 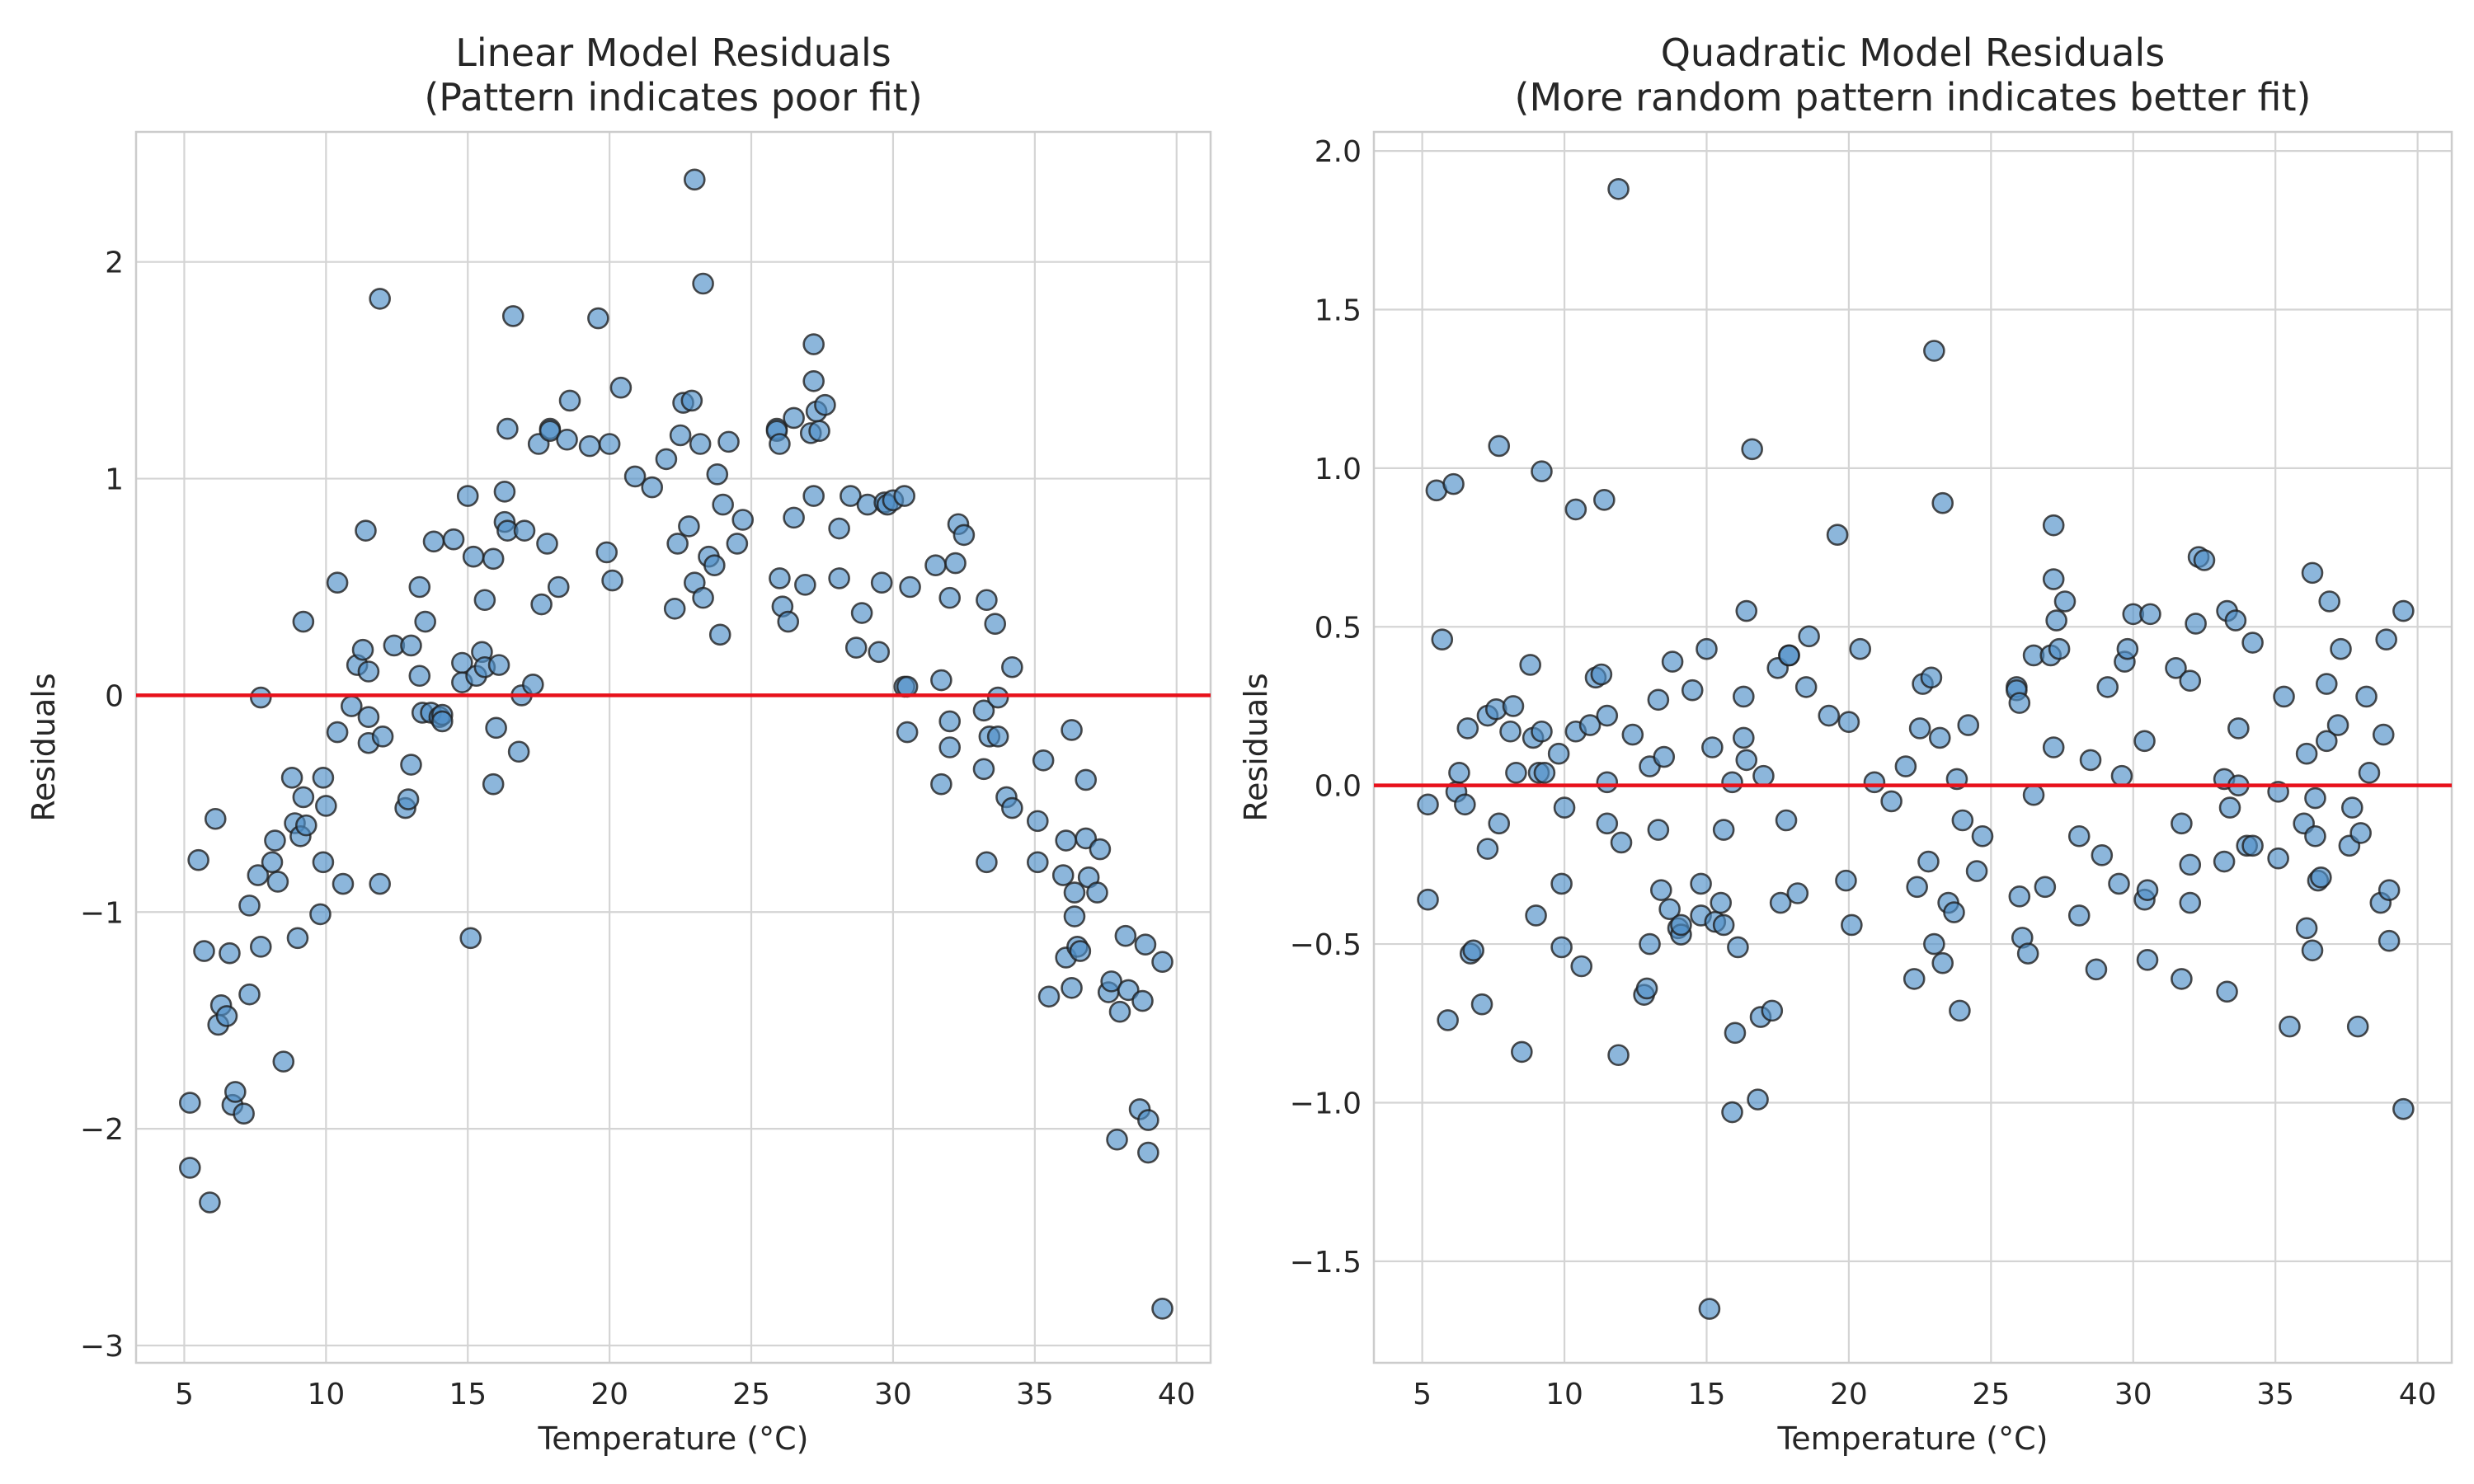 I want to click on y-tick-label: −1.0, so click(x=1326, y=1103).